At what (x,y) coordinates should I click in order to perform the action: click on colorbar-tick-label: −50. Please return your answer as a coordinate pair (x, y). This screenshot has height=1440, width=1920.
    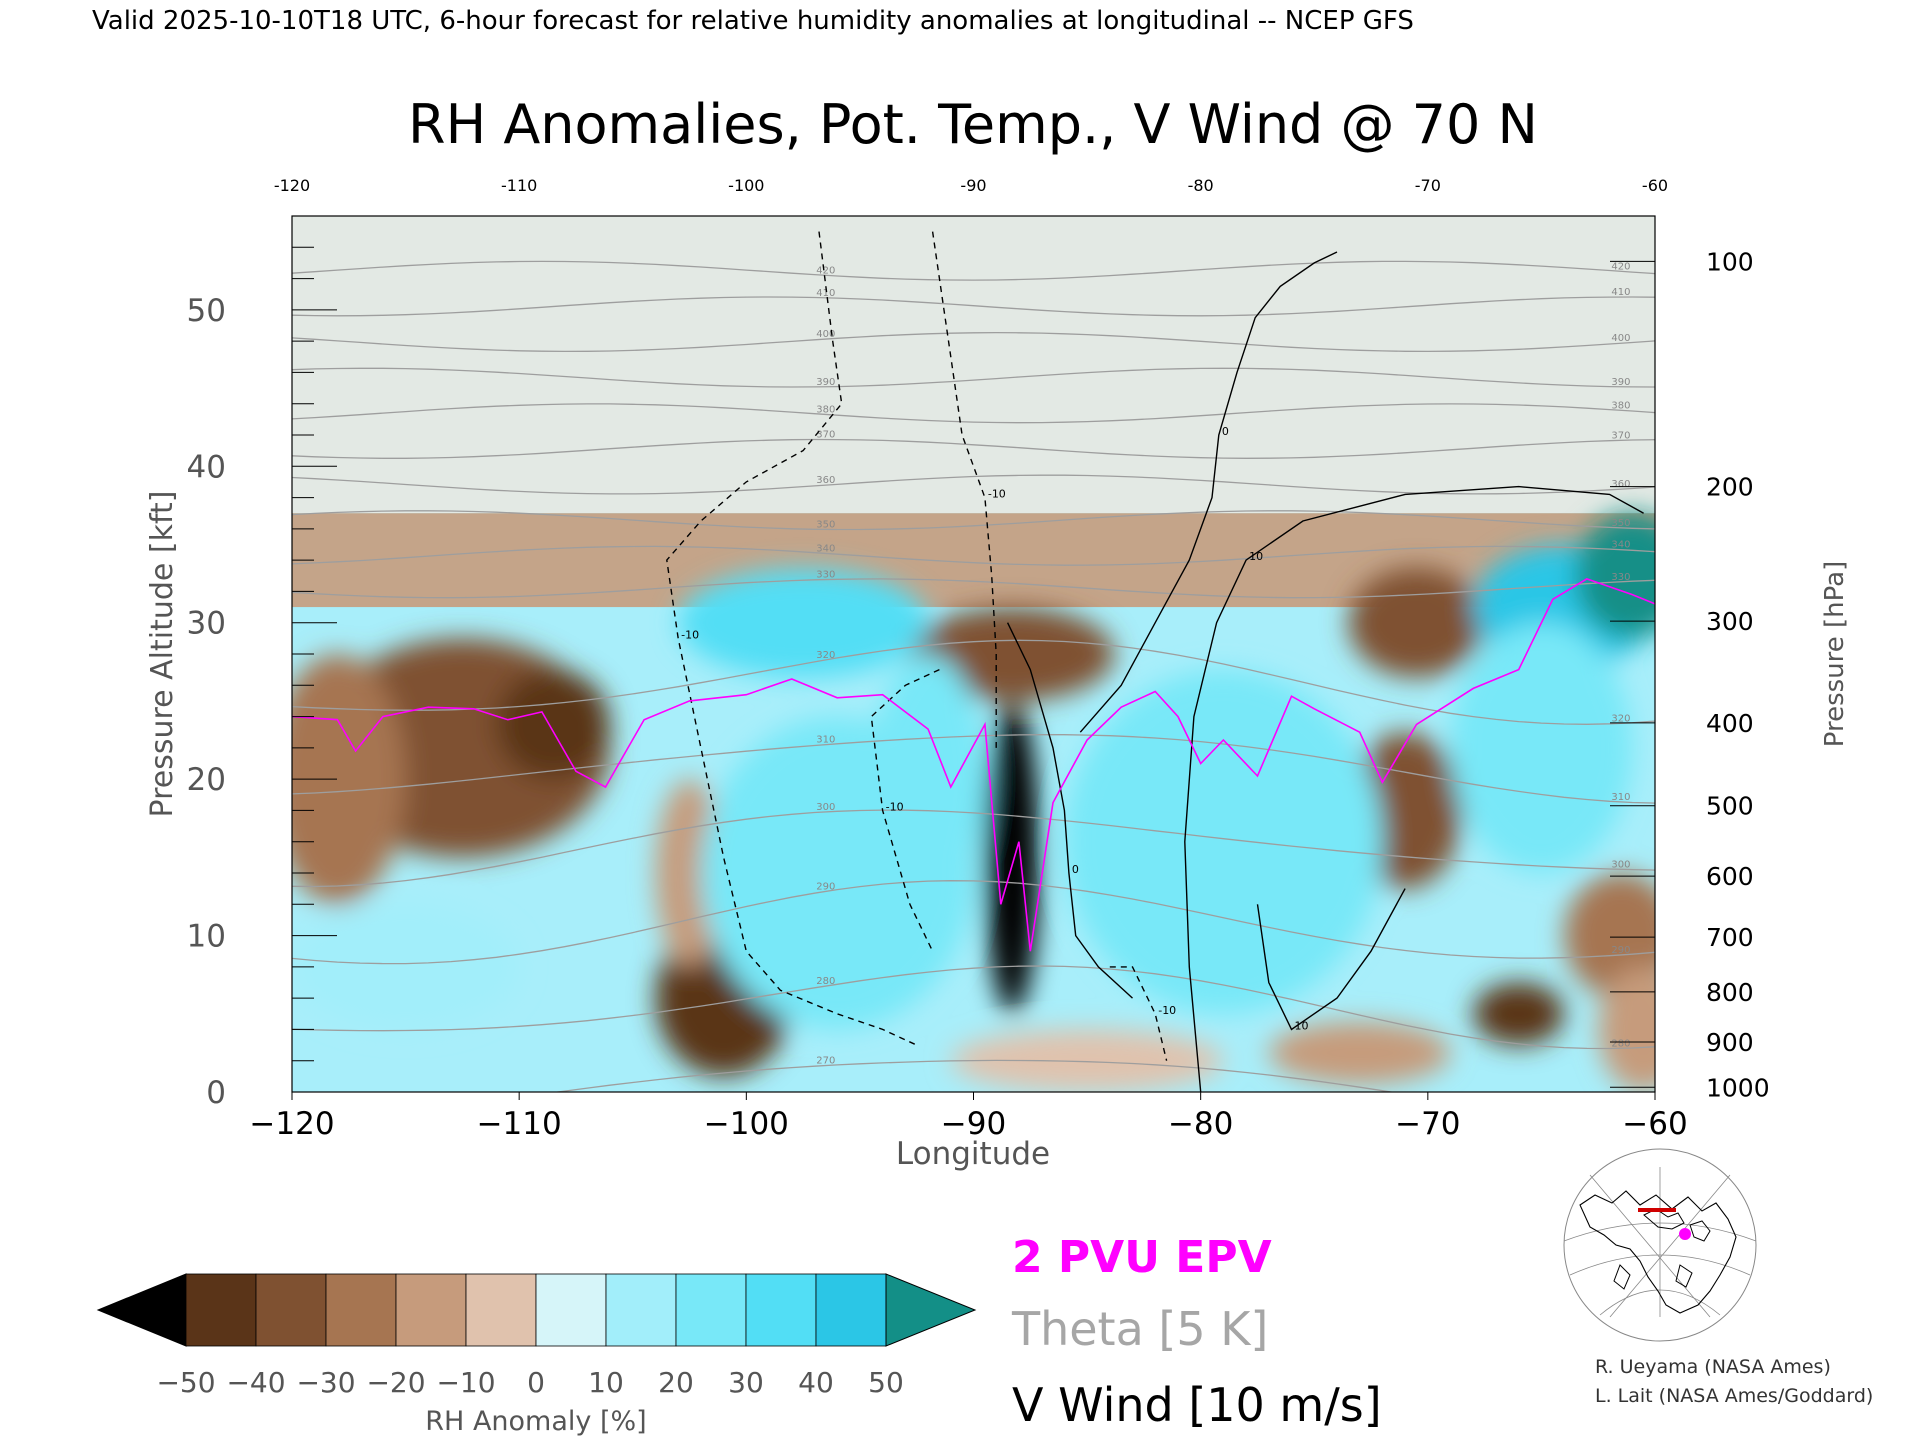
    Looking at the image, I should click on (185, 1382).